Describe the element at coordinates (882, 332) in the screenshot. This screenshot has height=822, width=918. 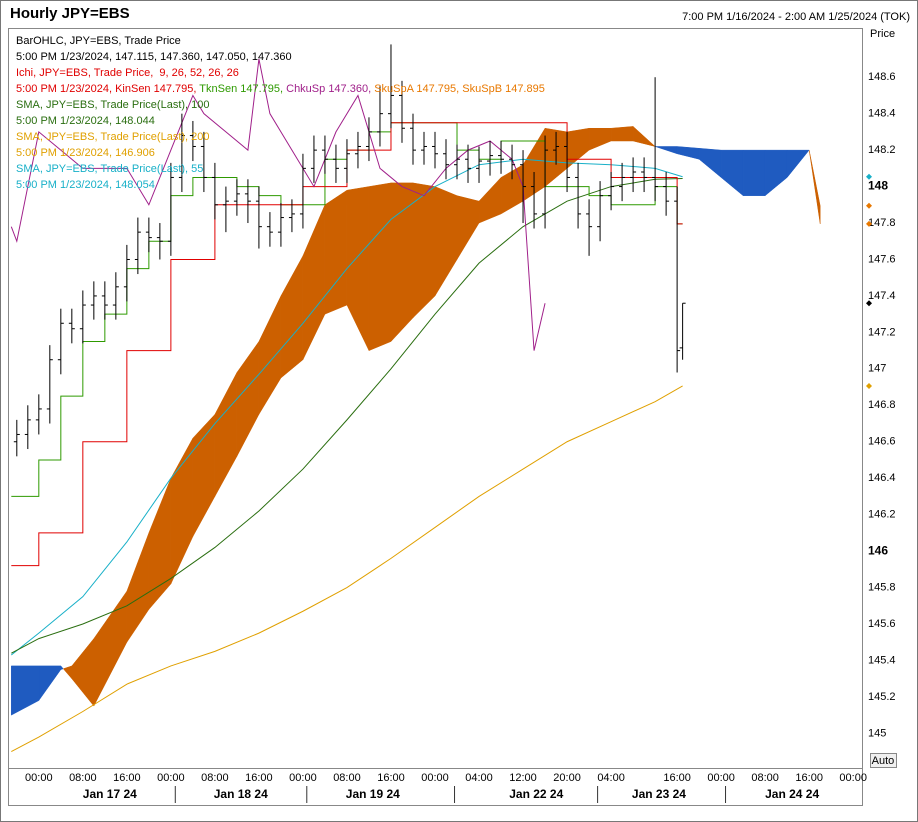
I see `y-tick-label: 147.2` at that location.